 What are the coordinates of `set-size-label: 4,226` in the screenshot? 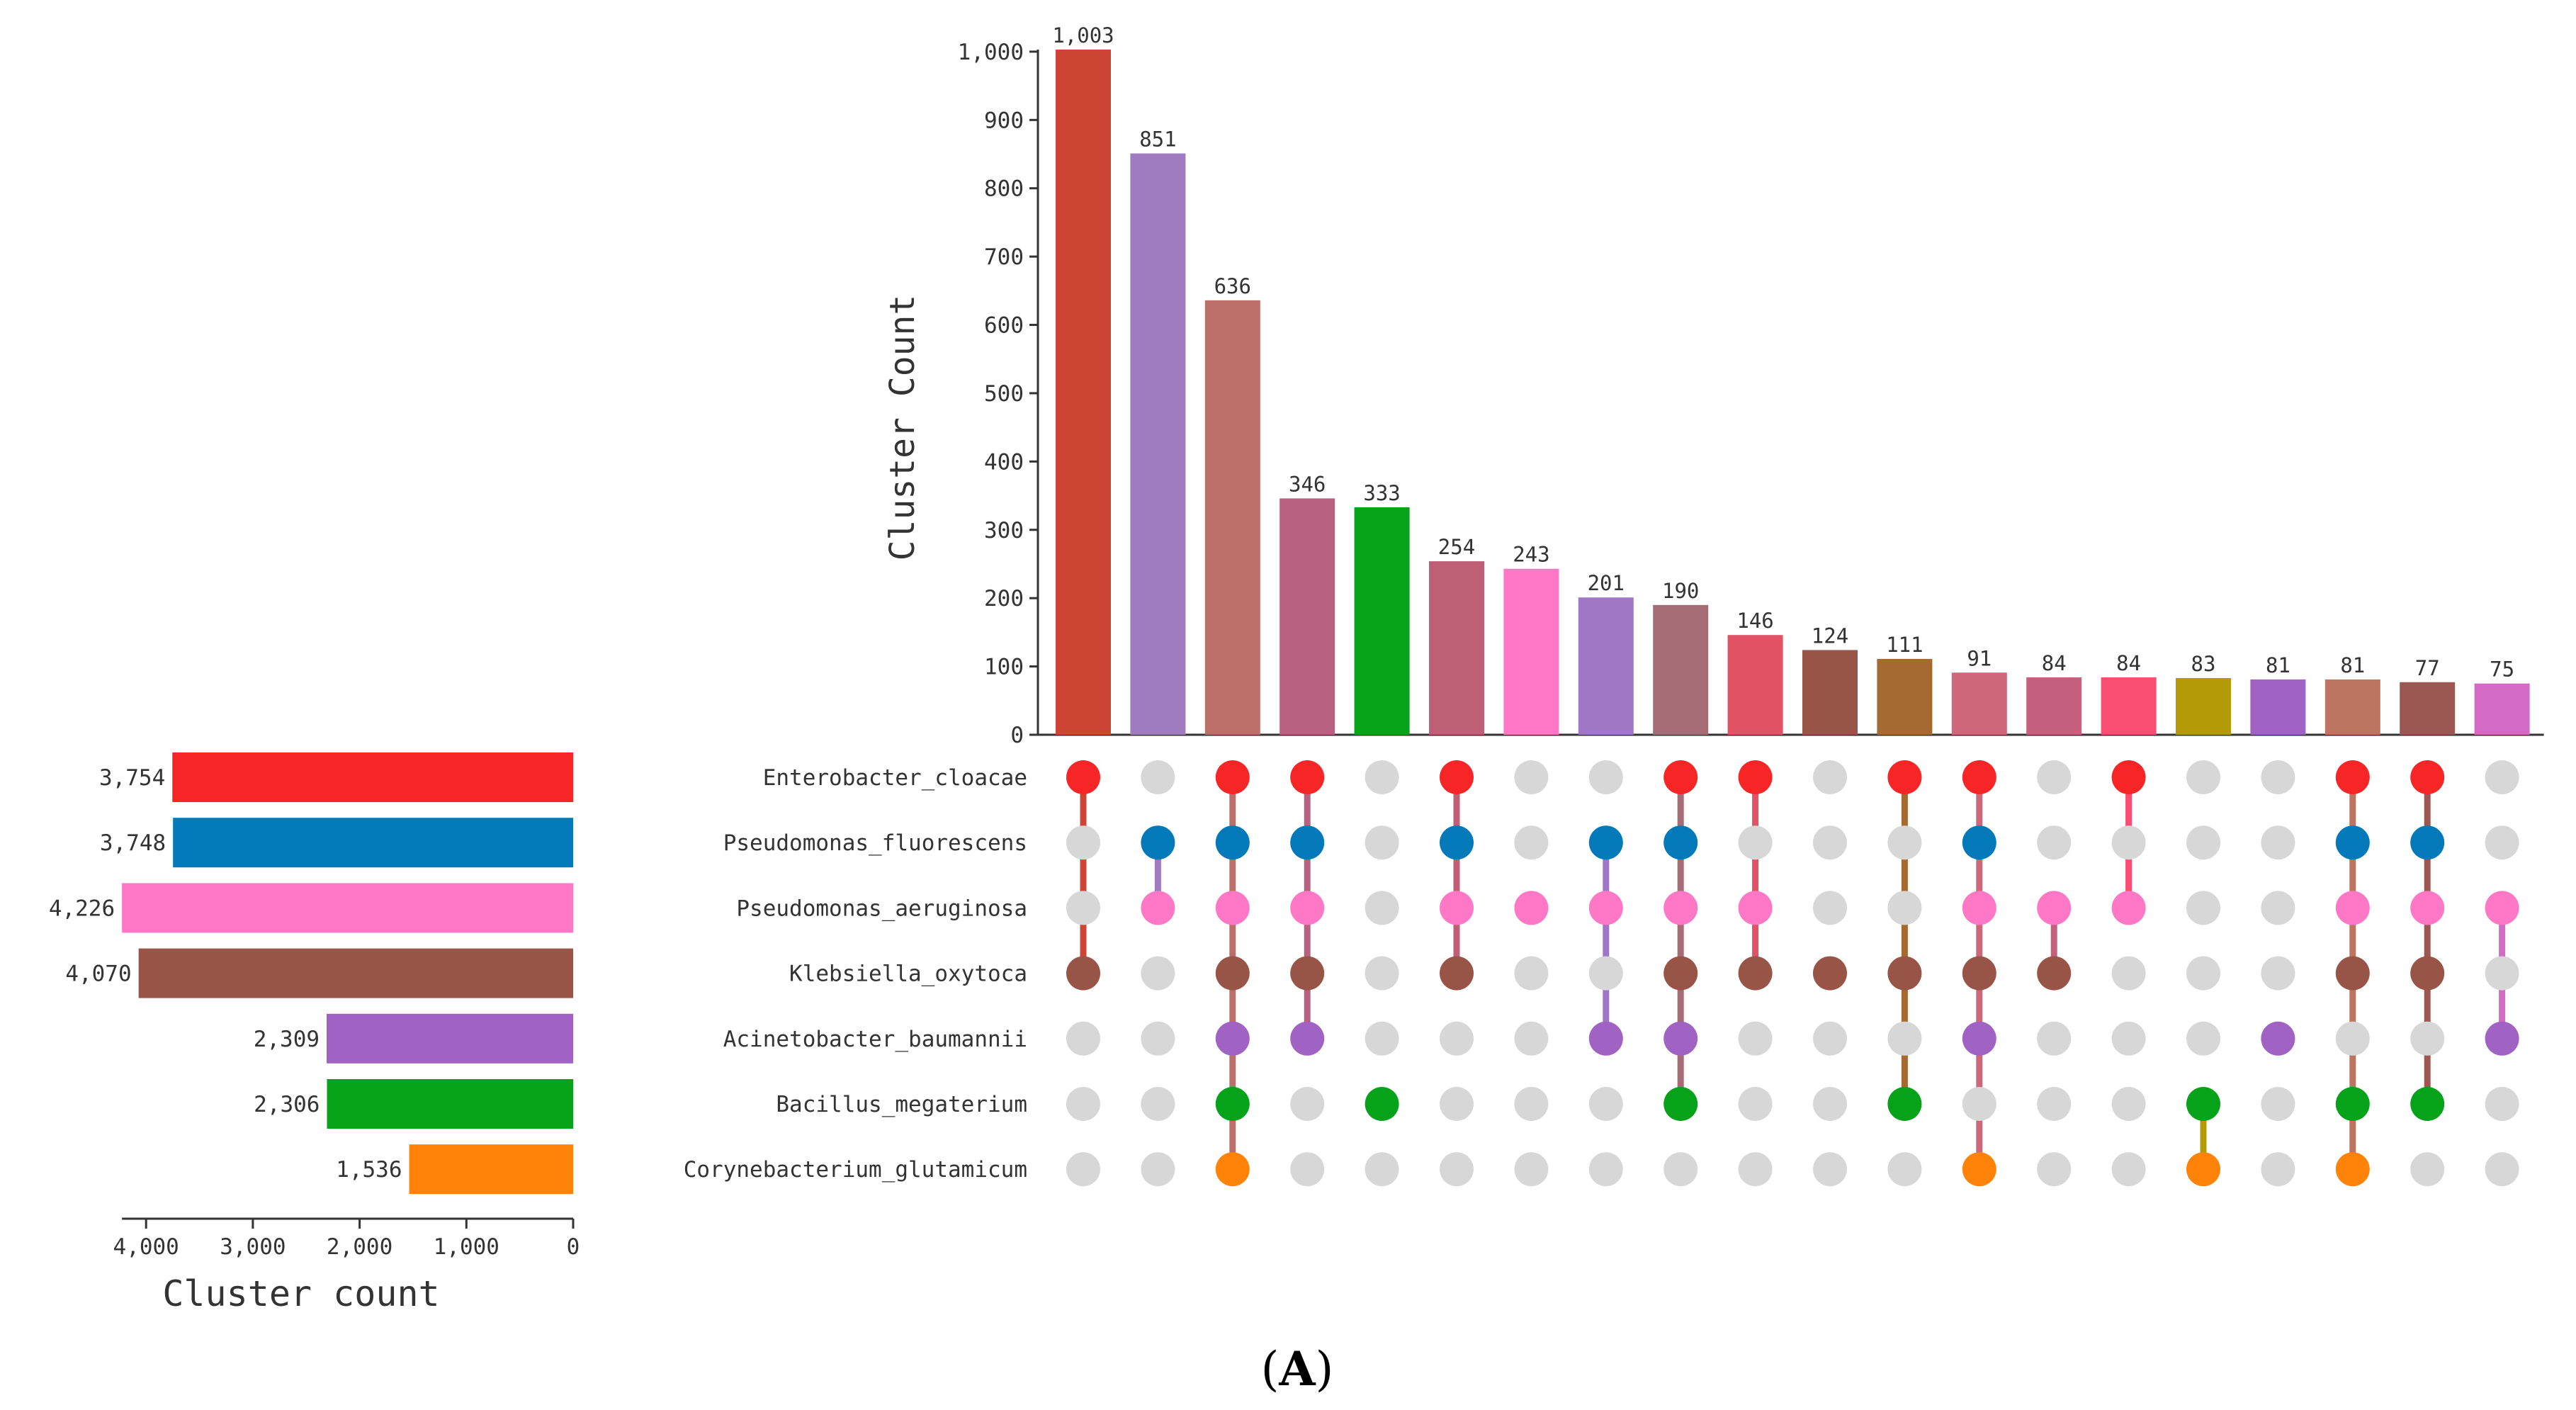 It's located at (82, 908).